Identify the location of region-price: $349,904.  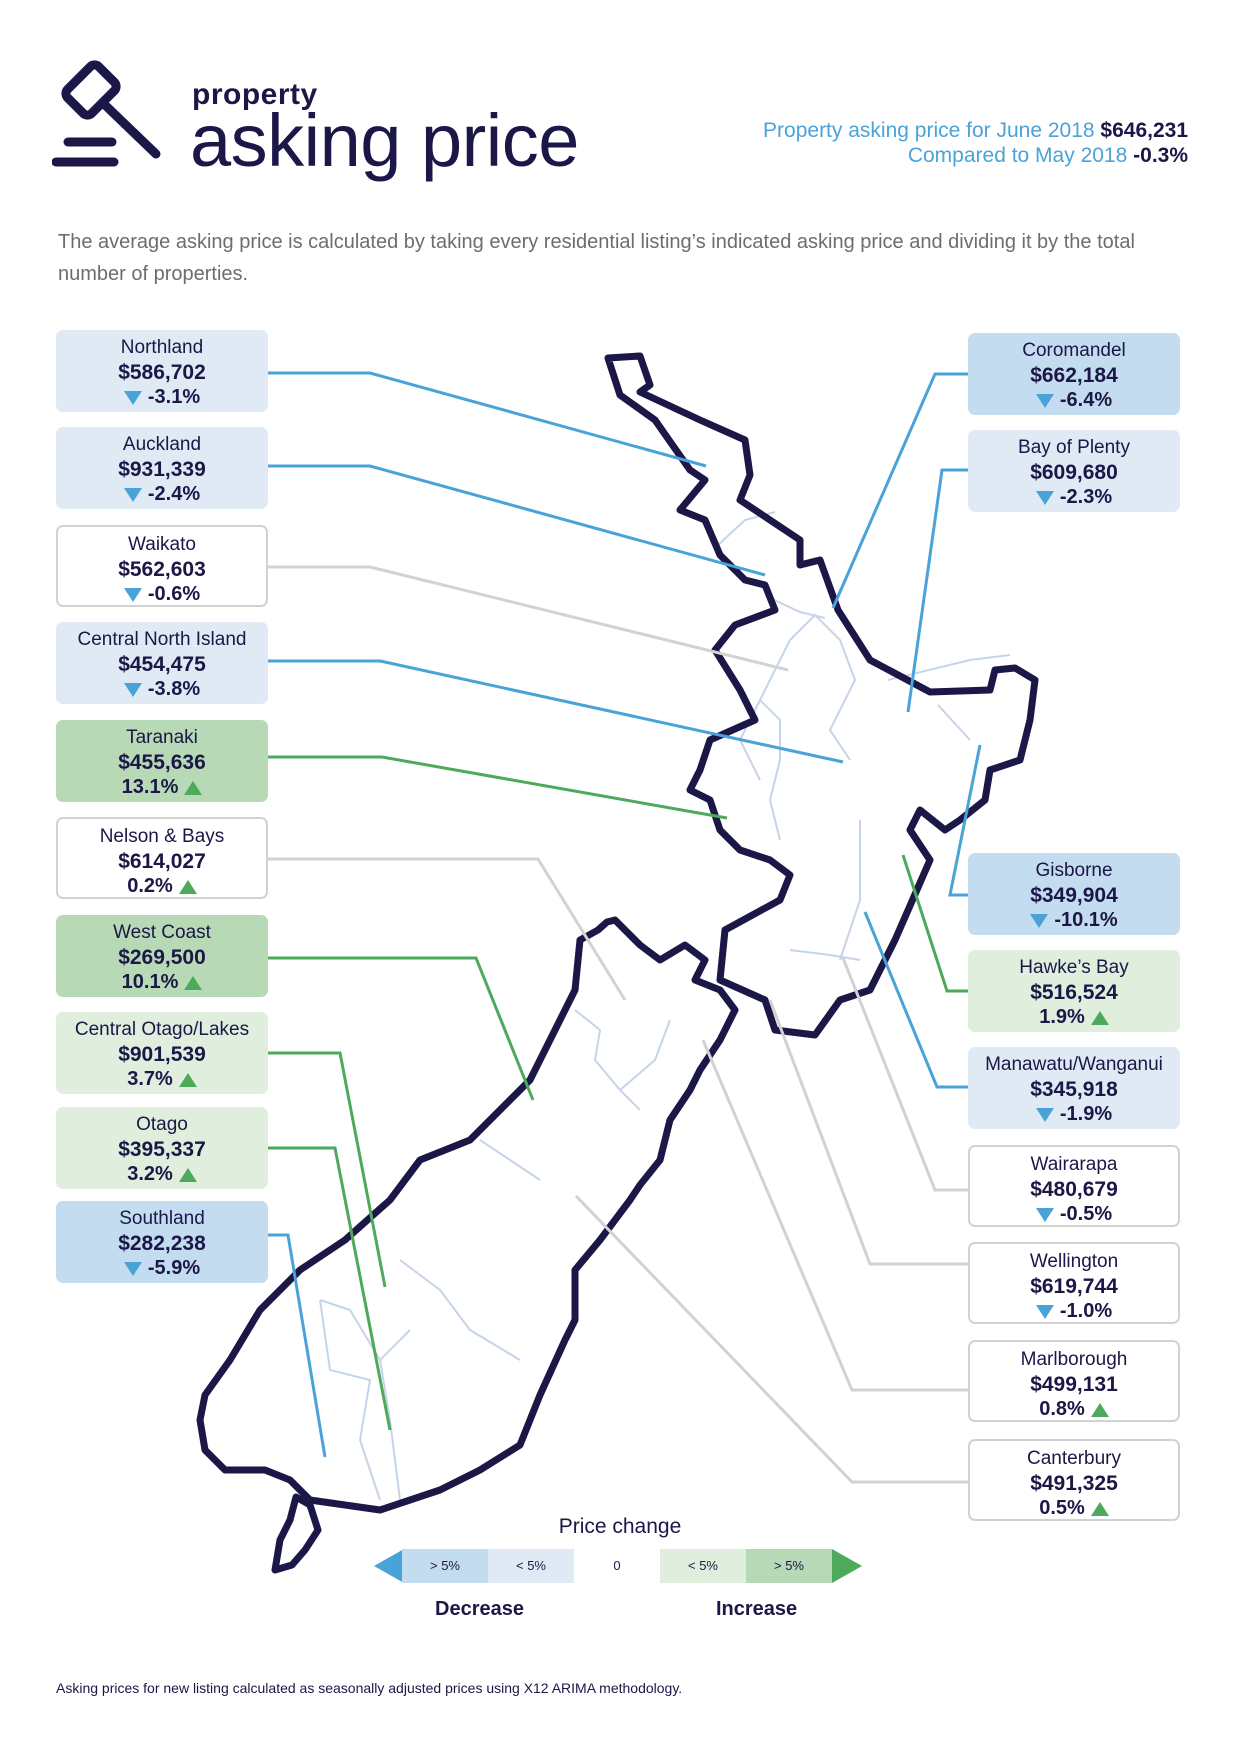
(1074, 895).